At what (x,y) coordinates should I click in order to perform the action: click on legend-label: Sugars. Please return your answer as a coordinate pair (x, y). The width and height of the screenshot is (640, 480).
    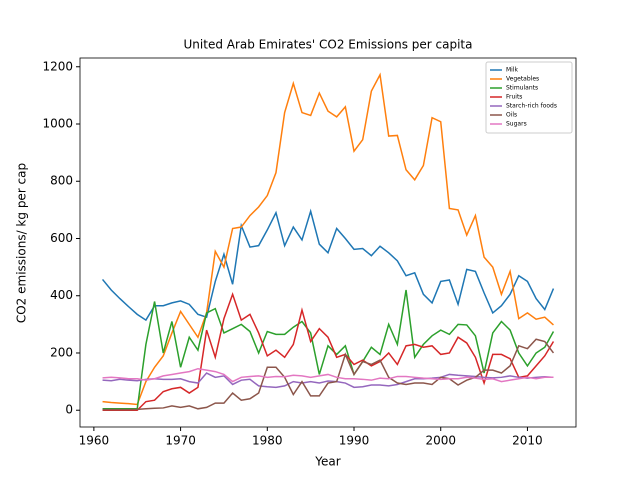
    Looking at the image, I should click on (516, 124).